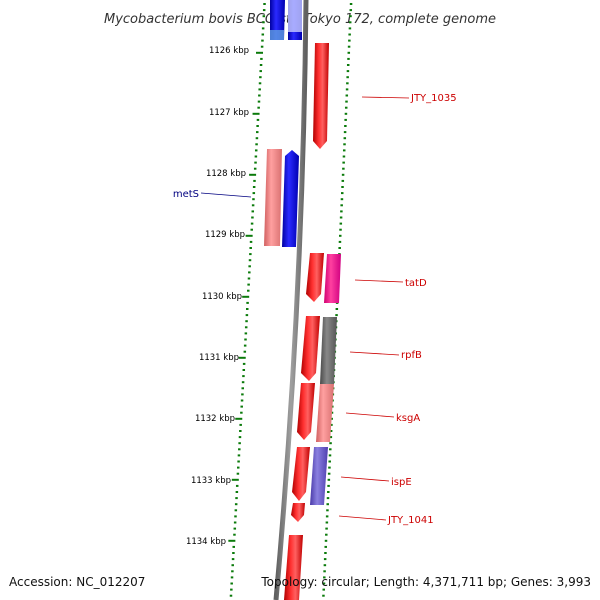 The width and height of the screenshot is (600, 600). I want to click on gene-bottom, so click(293, 567).